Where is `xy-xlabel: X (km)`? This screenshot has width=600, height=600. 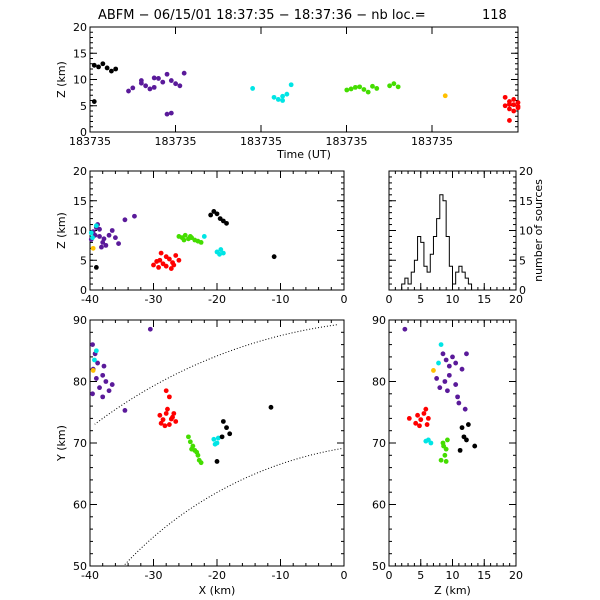 xy-xlabel: X (km) is located at coordinates (217, 590).